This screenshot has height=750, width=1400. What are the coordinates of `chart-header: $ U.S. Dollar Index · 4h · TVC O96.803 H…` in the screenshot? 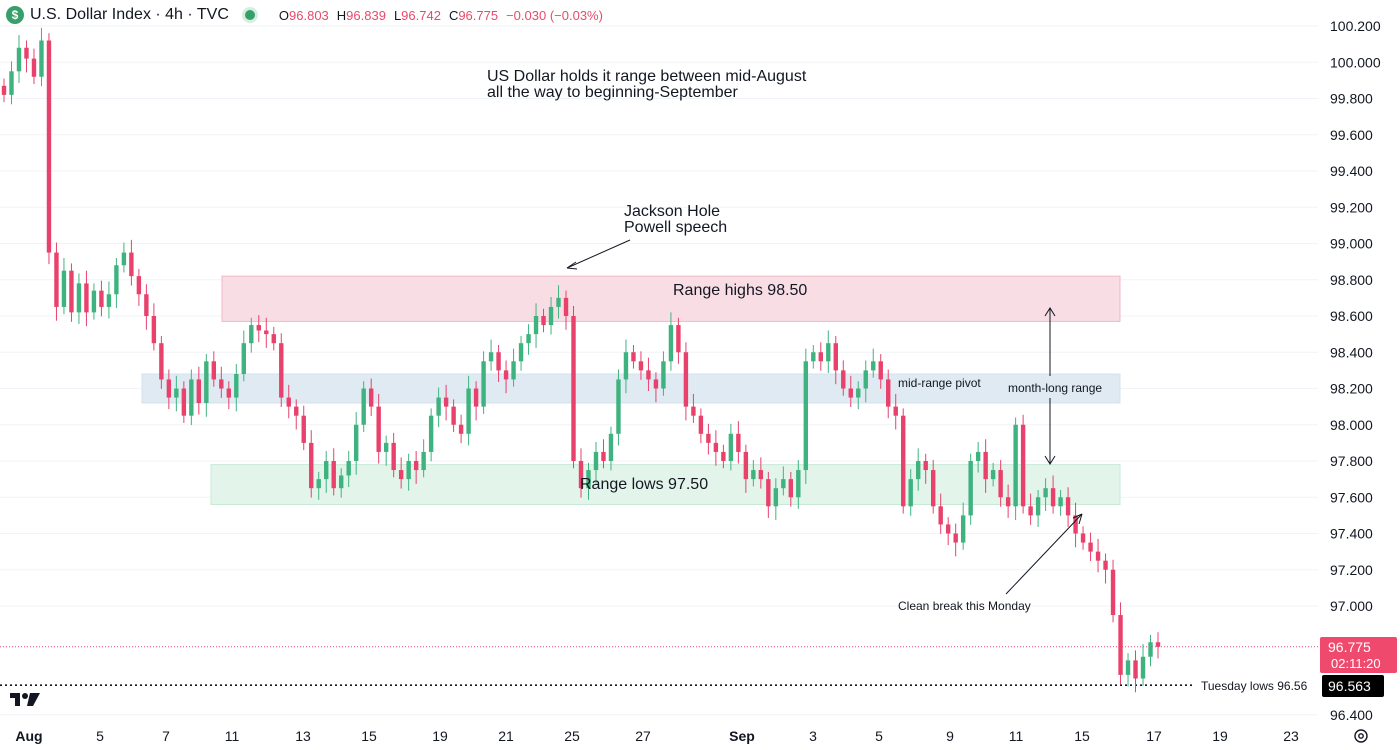 It's located at (304, 15).